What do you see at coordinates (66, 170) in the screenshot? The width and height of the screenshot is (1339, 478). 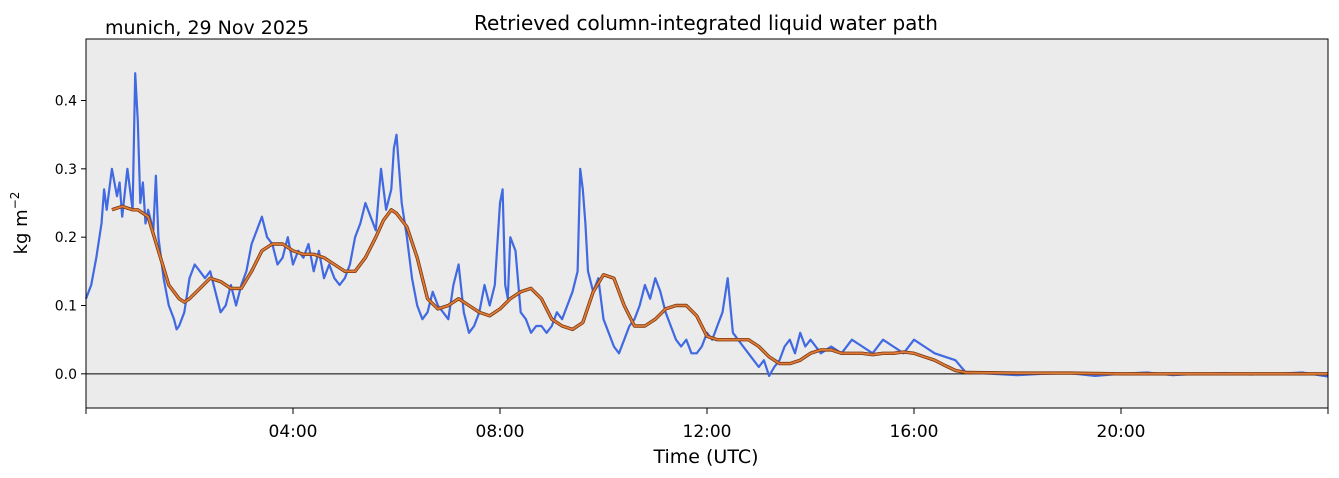 I see `y-tick-label: 0.3` at bounding box center [66, 170].